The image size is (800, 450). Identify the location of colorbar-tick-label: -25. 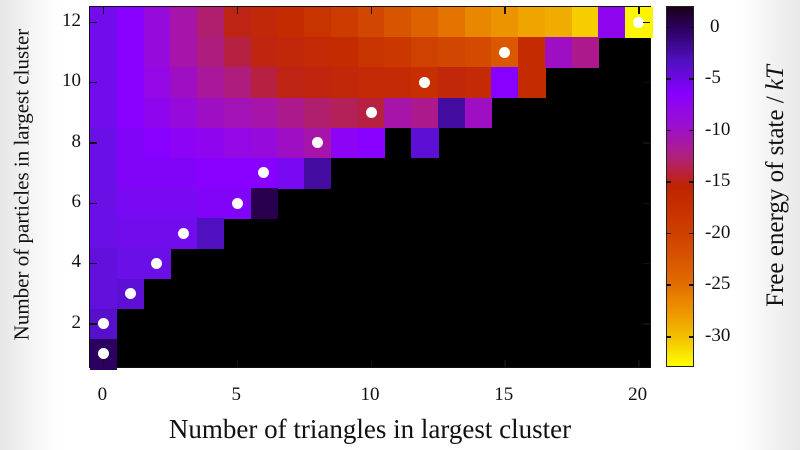
(718, 284).